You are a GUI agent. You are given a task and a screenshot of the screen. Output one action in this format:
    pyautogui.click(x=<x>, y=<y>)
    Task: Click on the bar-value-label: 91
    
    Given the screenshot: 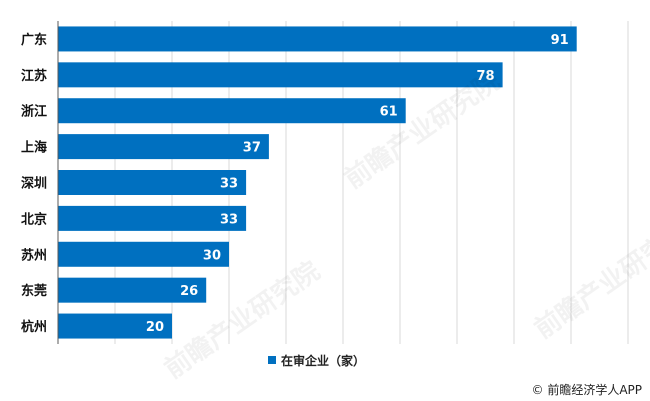 What is the action you would take?
    pyautogui.click(x=560, y=40)
    